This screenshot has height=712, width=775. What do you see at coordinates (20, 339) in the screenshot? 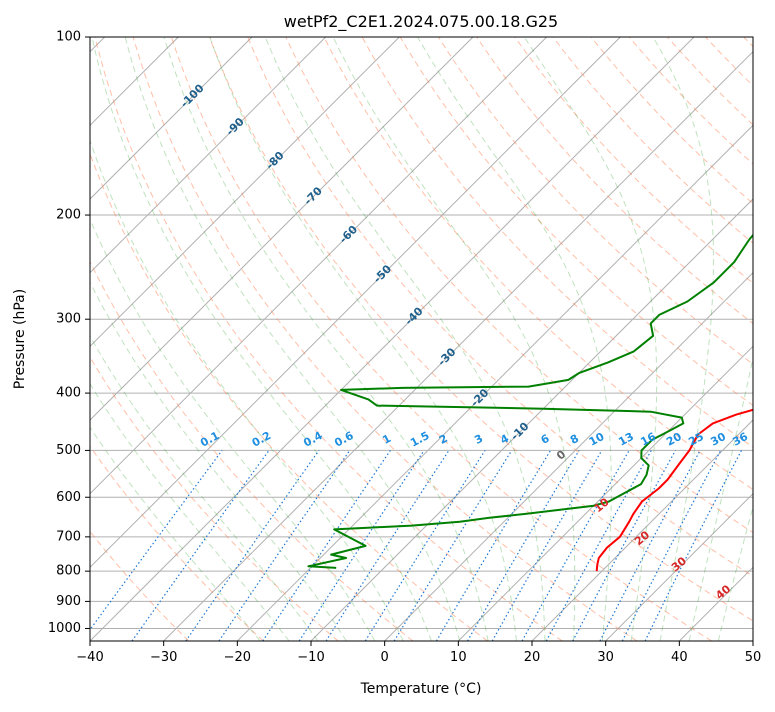
I see `y-axis-label: Pressure (hPa)` at bounding box center [20, 339].